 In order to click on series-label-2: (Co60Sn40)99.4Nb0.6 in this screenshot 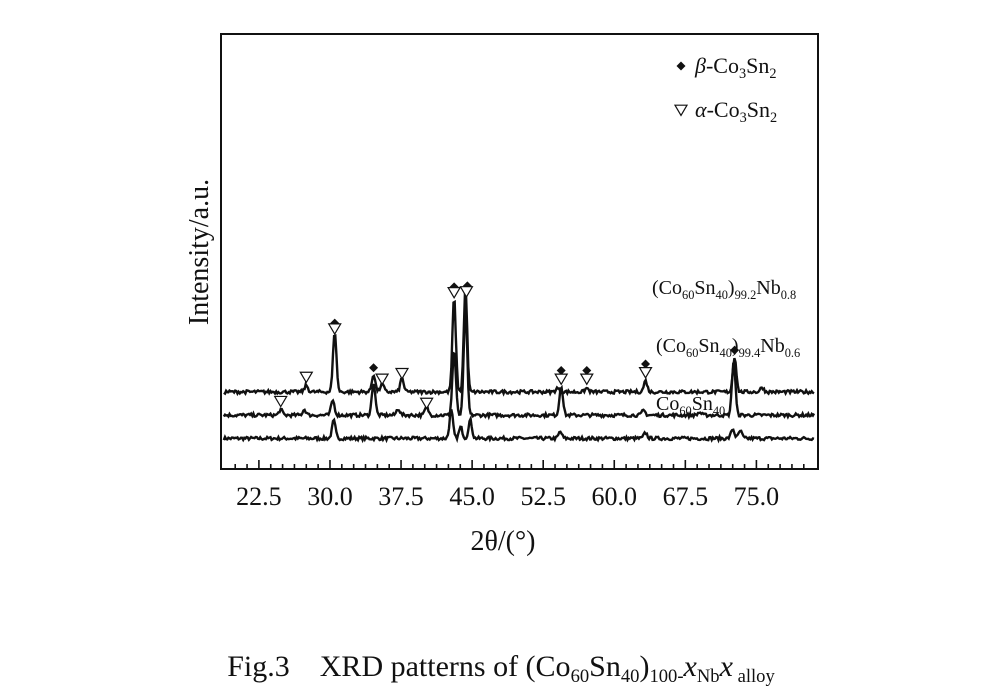, I will do `click(728, 347)`.